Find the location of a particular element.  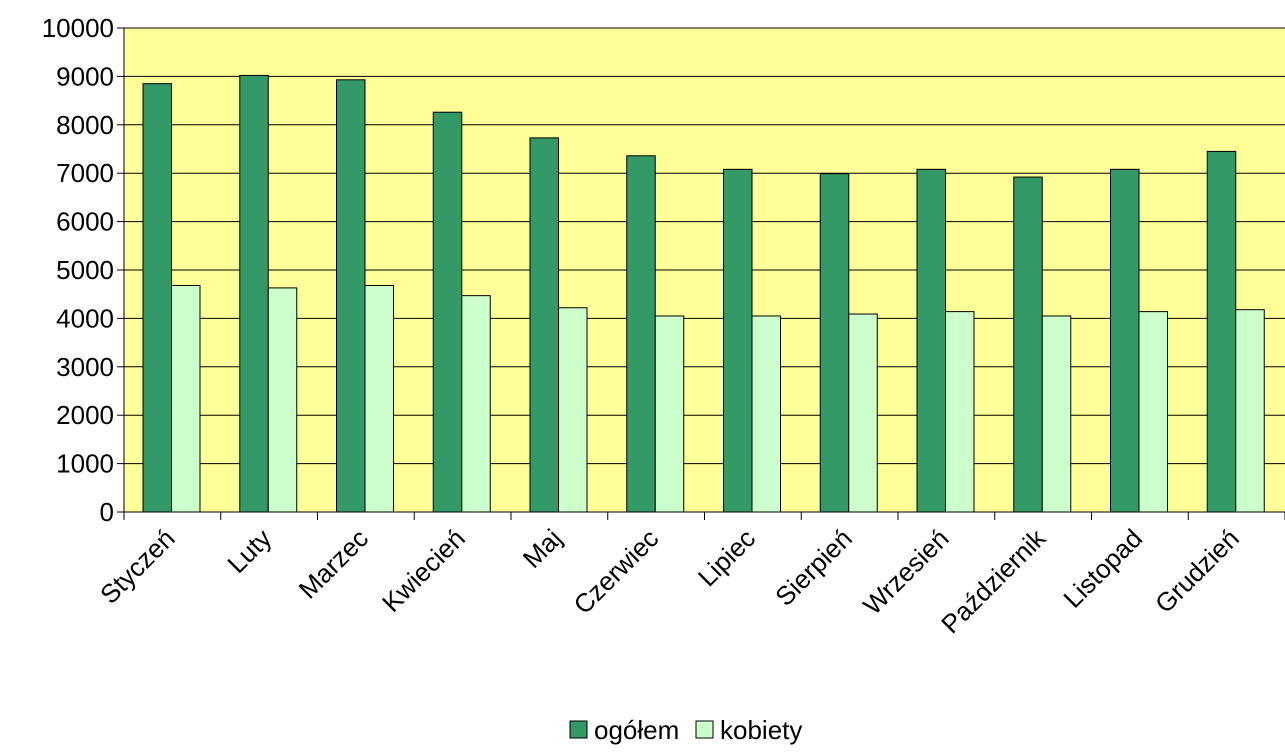

x-tick-label: Luty is located at coordinates (249, 551).